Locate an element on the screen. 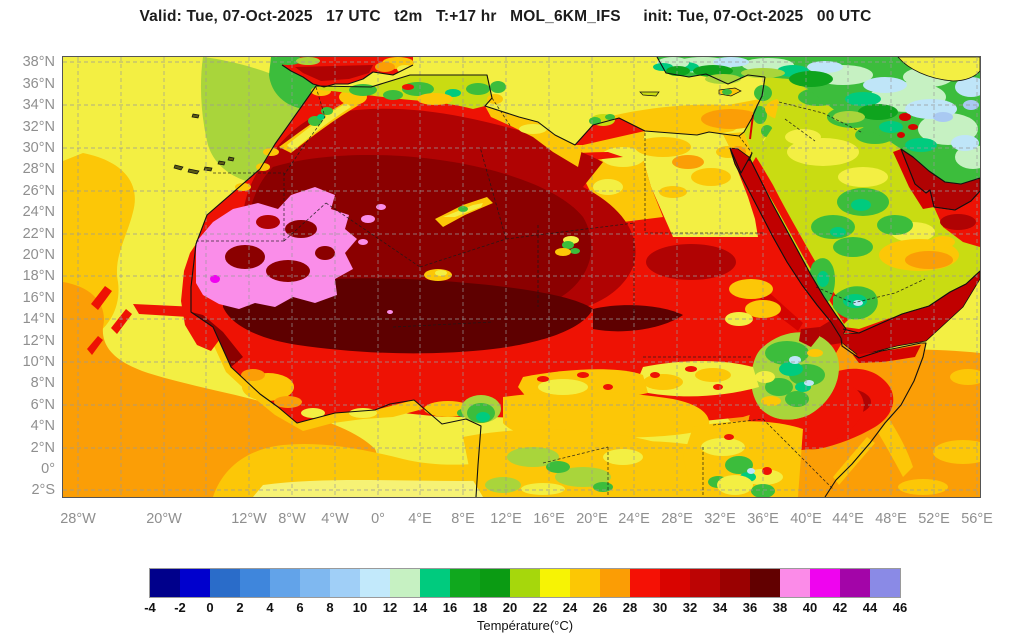 The width and height of the screenshot is (1011, 641). region-alg-gold is located at coordinates (435, 99).